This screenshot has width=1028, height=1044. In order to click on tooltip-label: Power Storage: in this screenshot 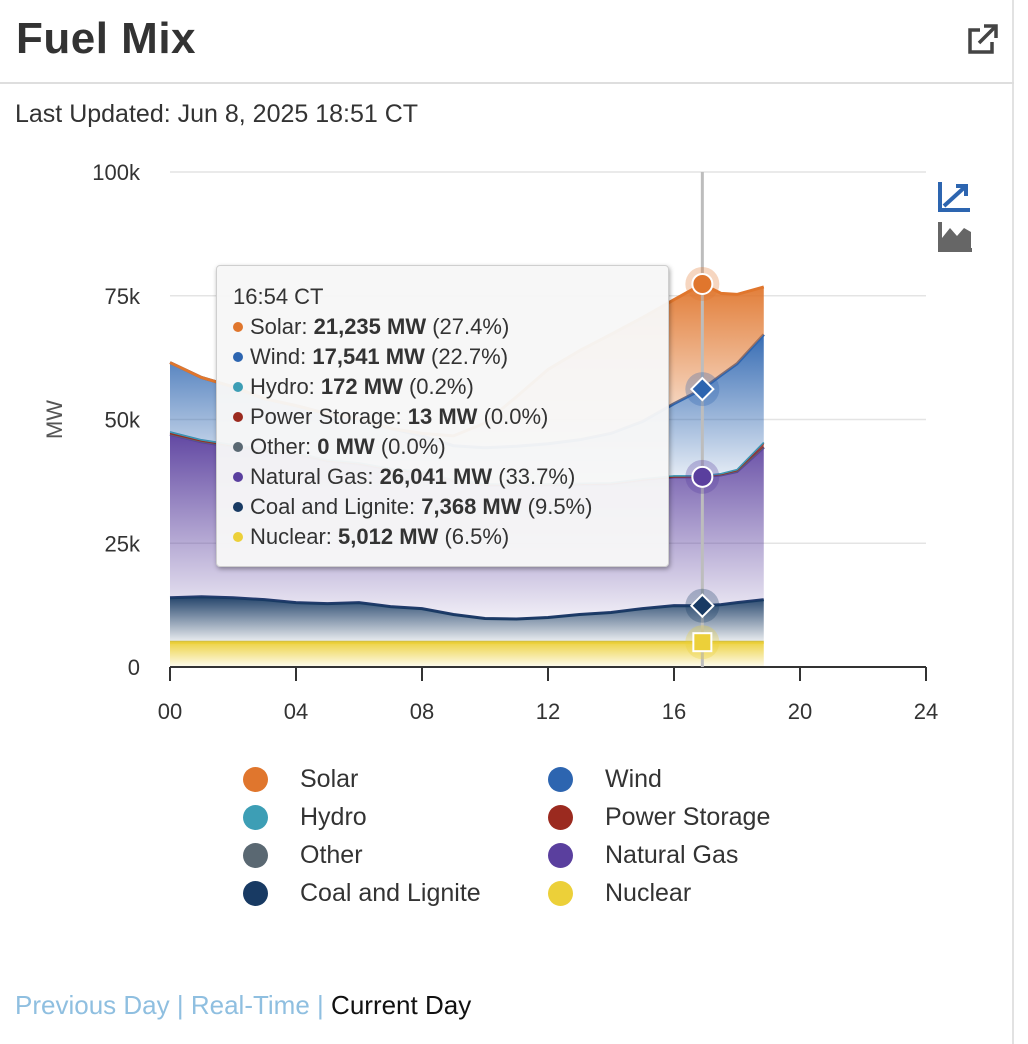, I will do `click(326, 416)`.